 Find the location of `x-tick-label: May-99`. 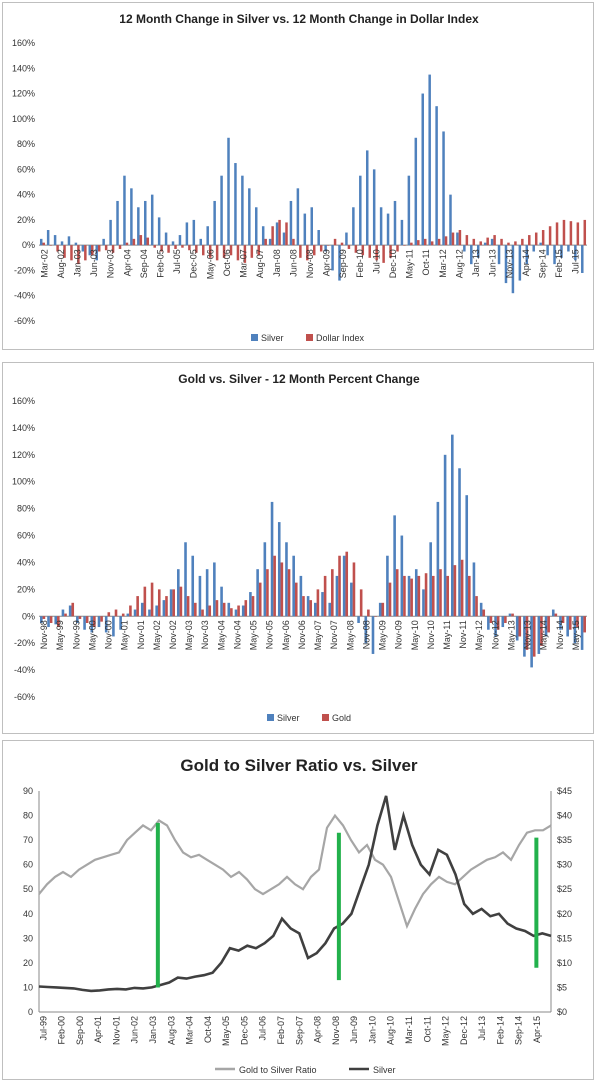

x-tick-label: May-99 is located at coordinates (60, 635).